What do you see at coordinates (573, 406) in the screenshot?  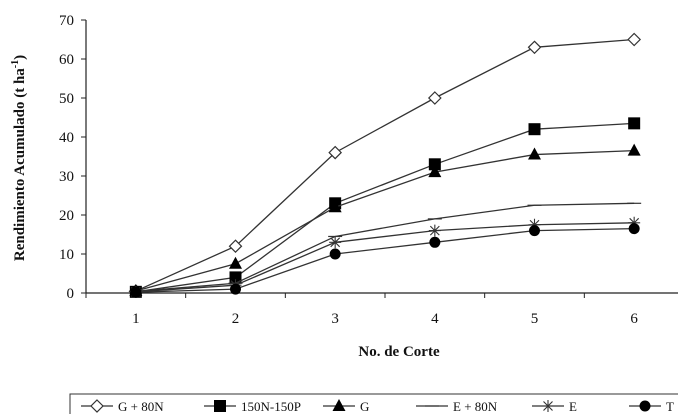 I see `legend-label: E` at bounding box center [573, 406].